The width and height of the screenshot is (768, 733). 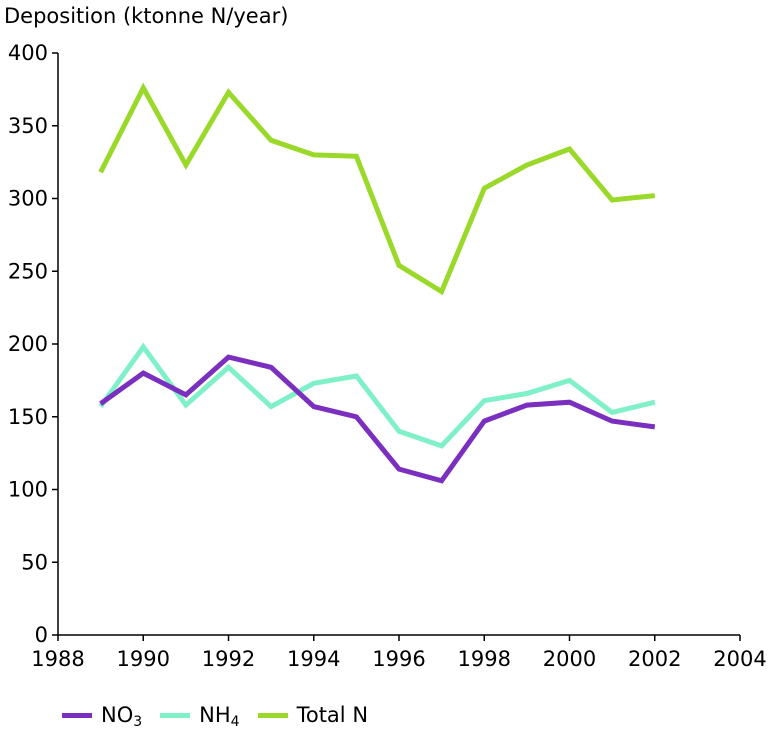 I want to click on x-tick-label: 1998, so click(x=484, y=659).